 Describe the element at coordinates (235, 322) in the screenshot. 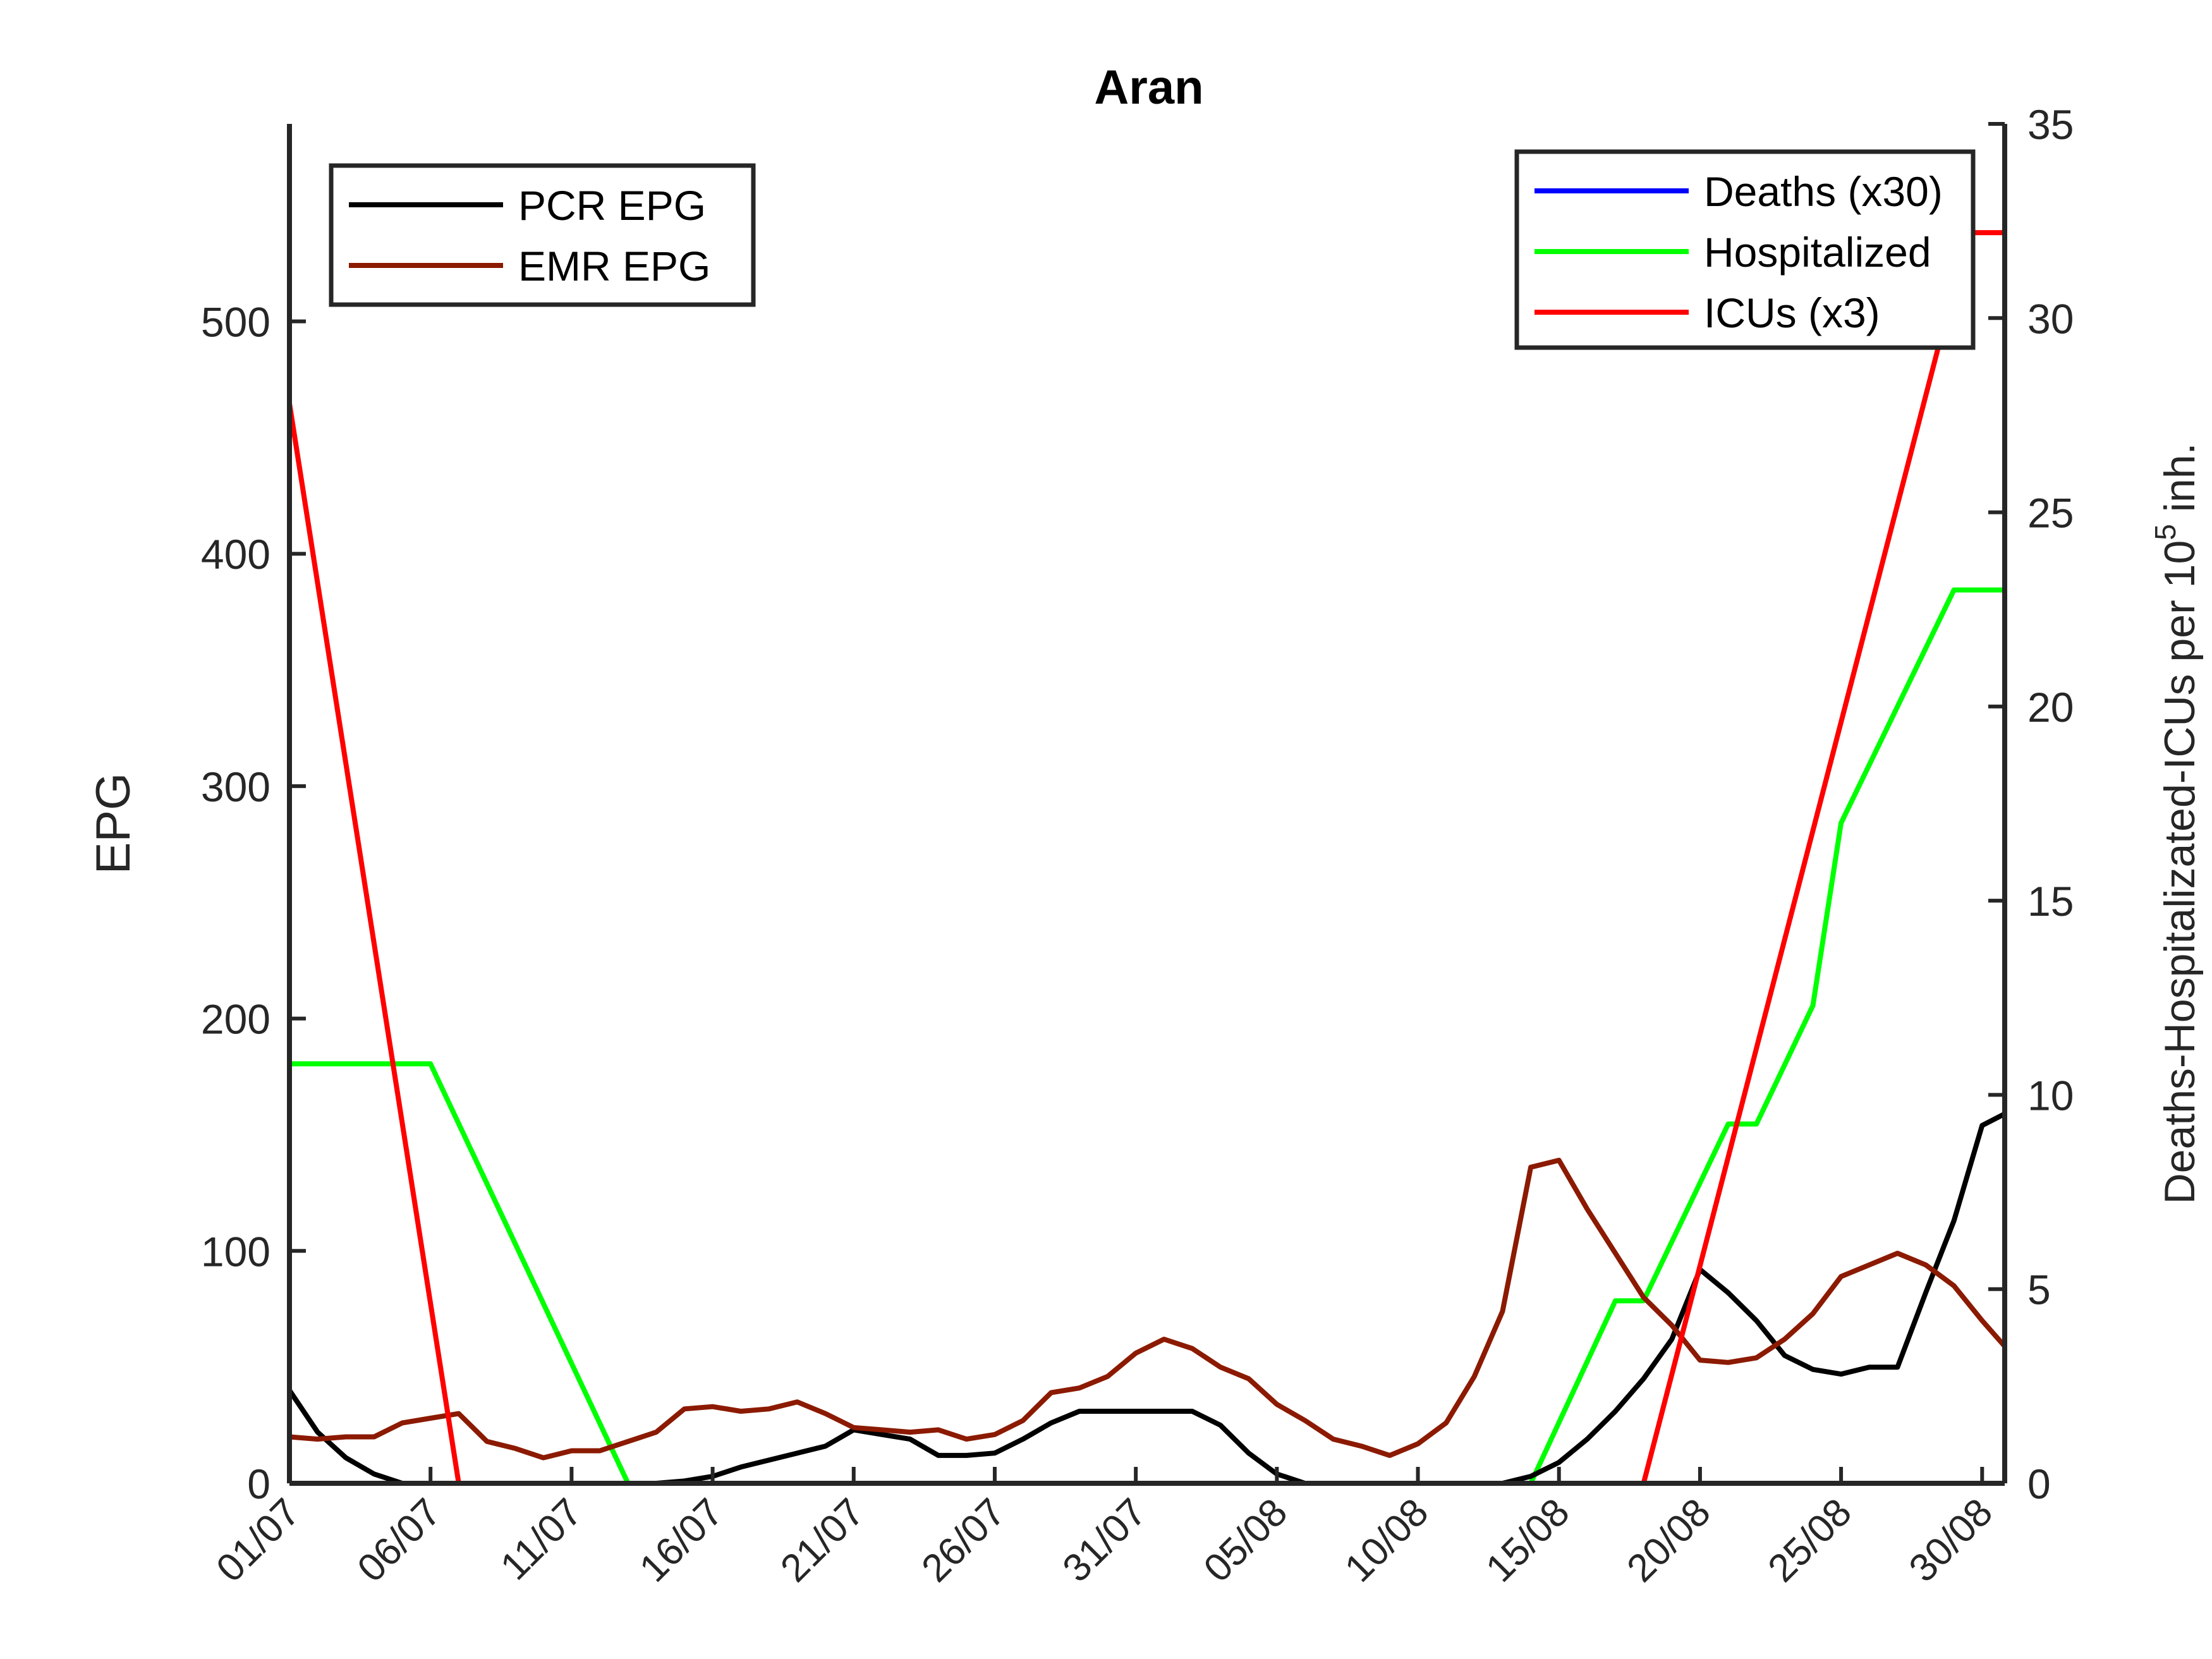

I see `left-tick-label: 500` at that location.